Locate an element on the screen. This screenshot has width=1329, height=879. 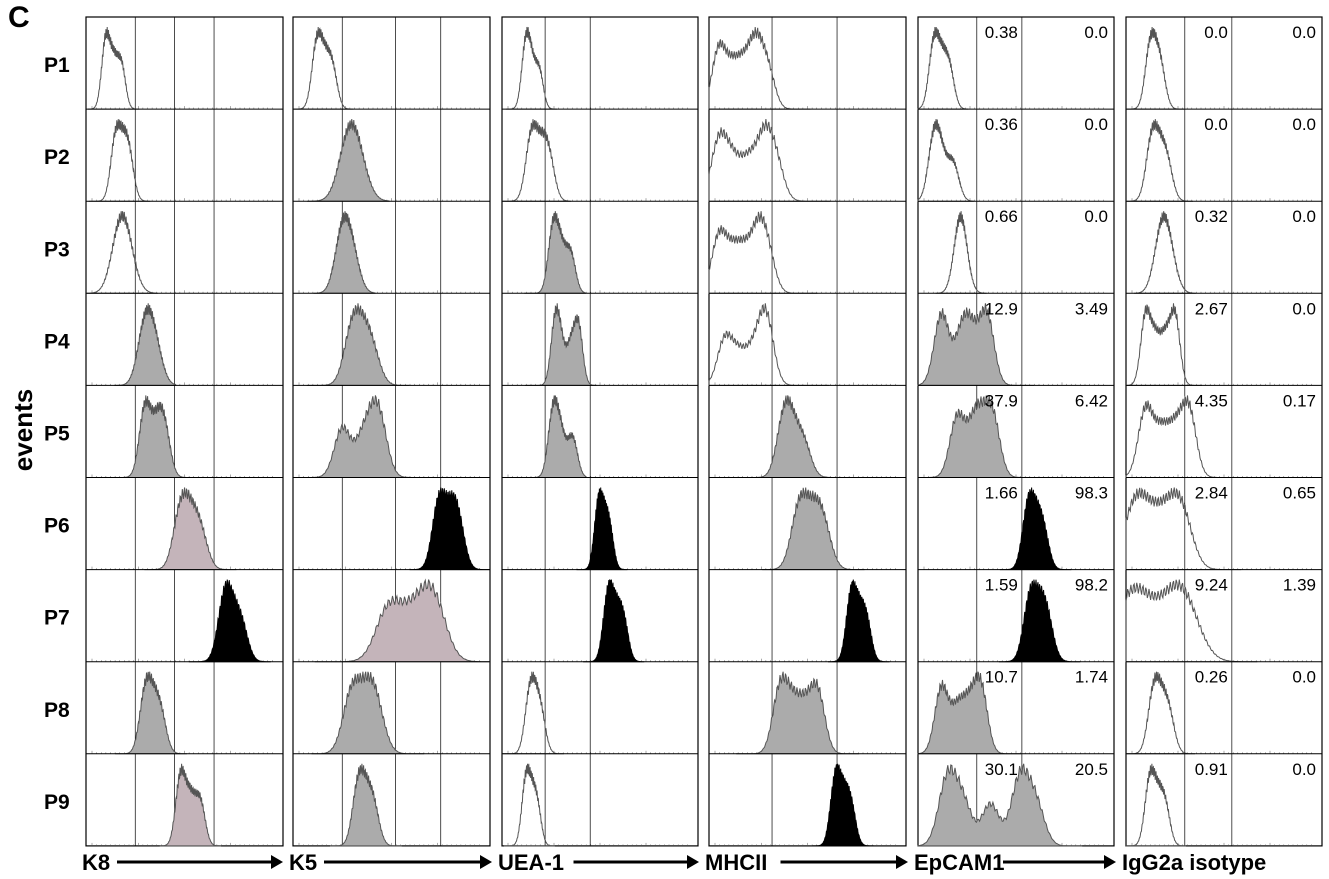
histogram-panel: 1.66 98.3 is located at coordinates (1016, 524).